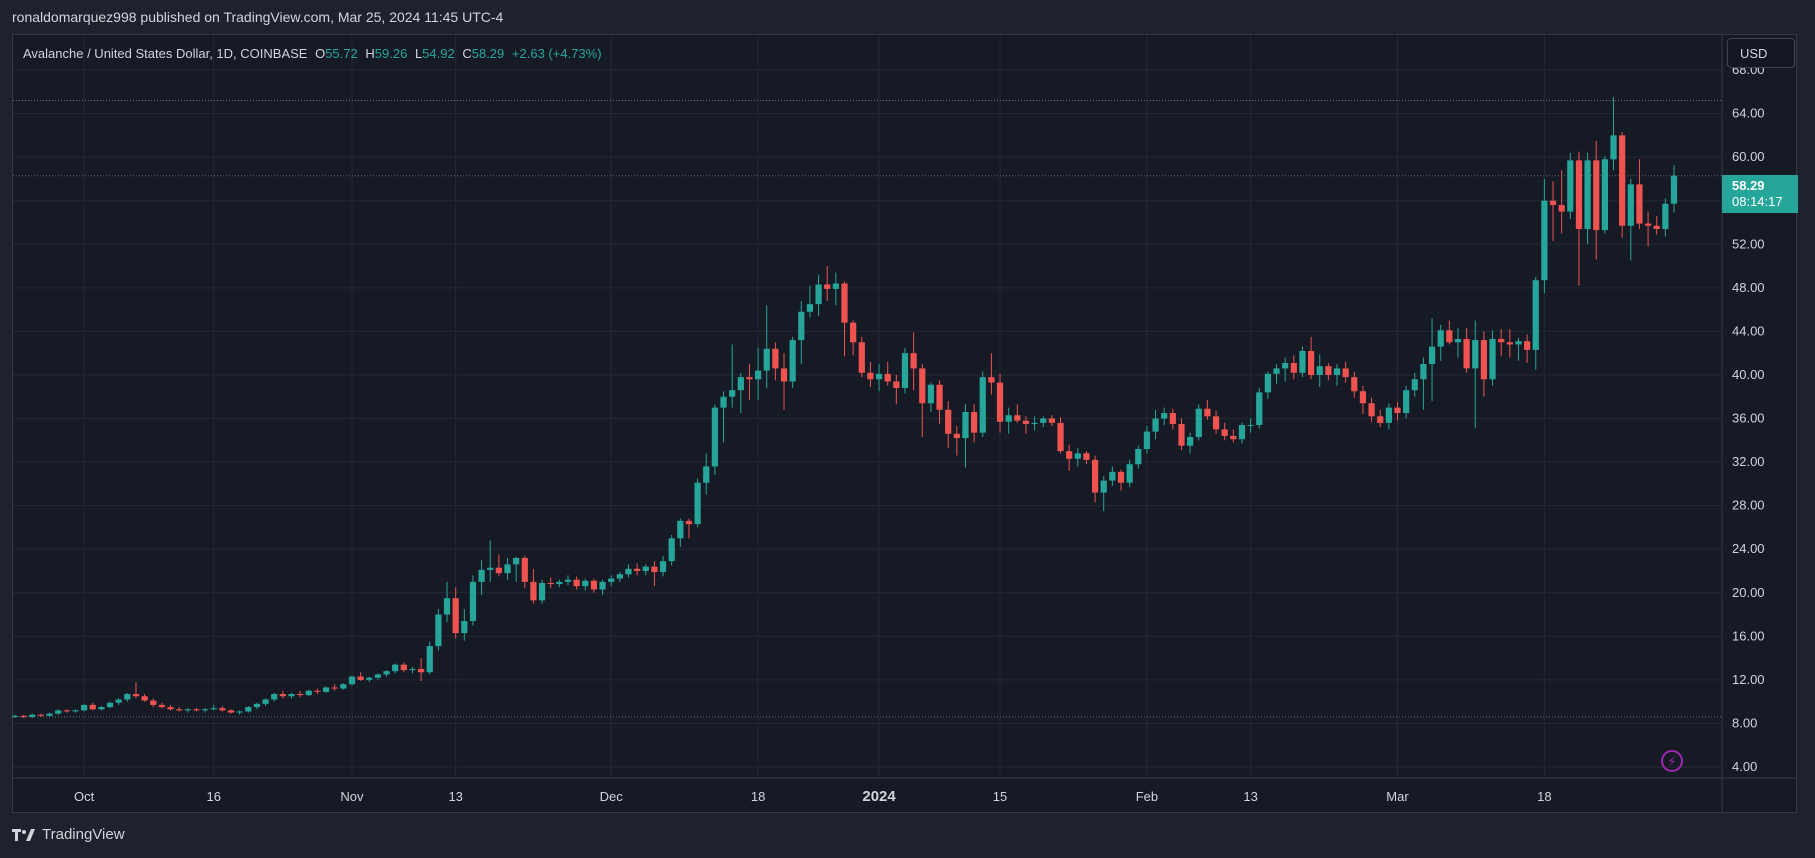 The image size is (1815, 858). What do you see at coordinates (1748, 461) in the screenshot?
I see `y-tick-label: 32.00` at bounding box center [1748, 461].